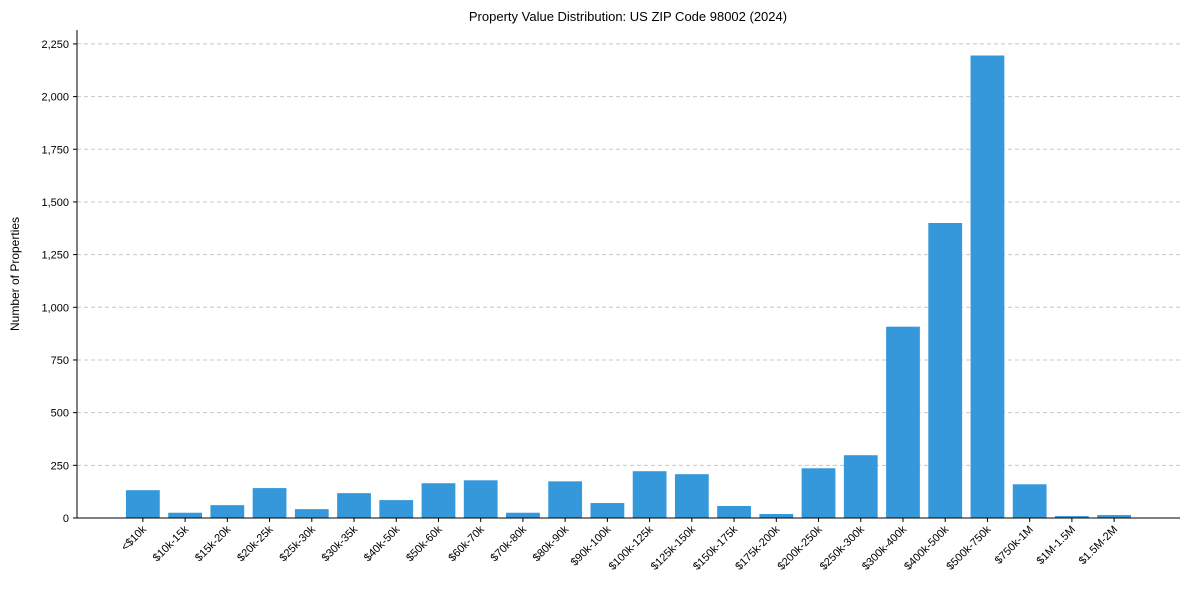 The height and width of the screenshot is (590, 1189). I want to click on x-tick-label: $10k-15k, so click(171, 543).